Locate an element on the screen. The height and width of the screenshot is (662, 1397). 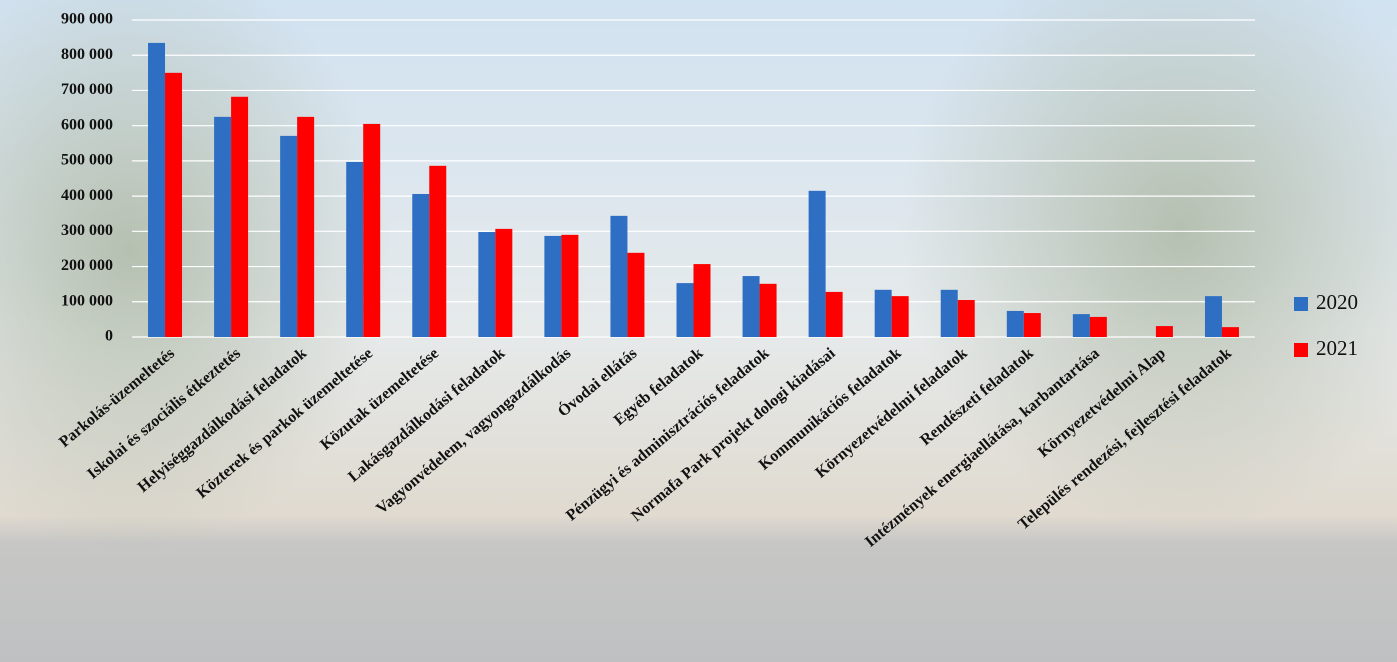
y-tick-label: 400 000 is located at coordinates (87, 195).